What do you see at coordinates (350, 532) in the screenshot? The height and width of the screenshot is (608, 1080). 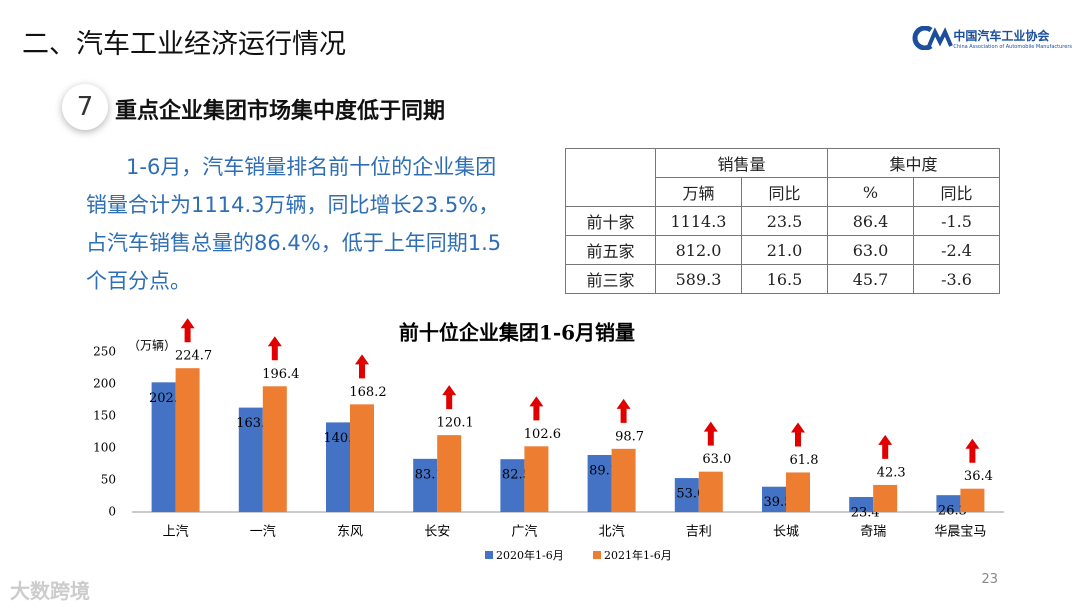 I see `x-tick-label: 东风` at bounding box center [350, 532].